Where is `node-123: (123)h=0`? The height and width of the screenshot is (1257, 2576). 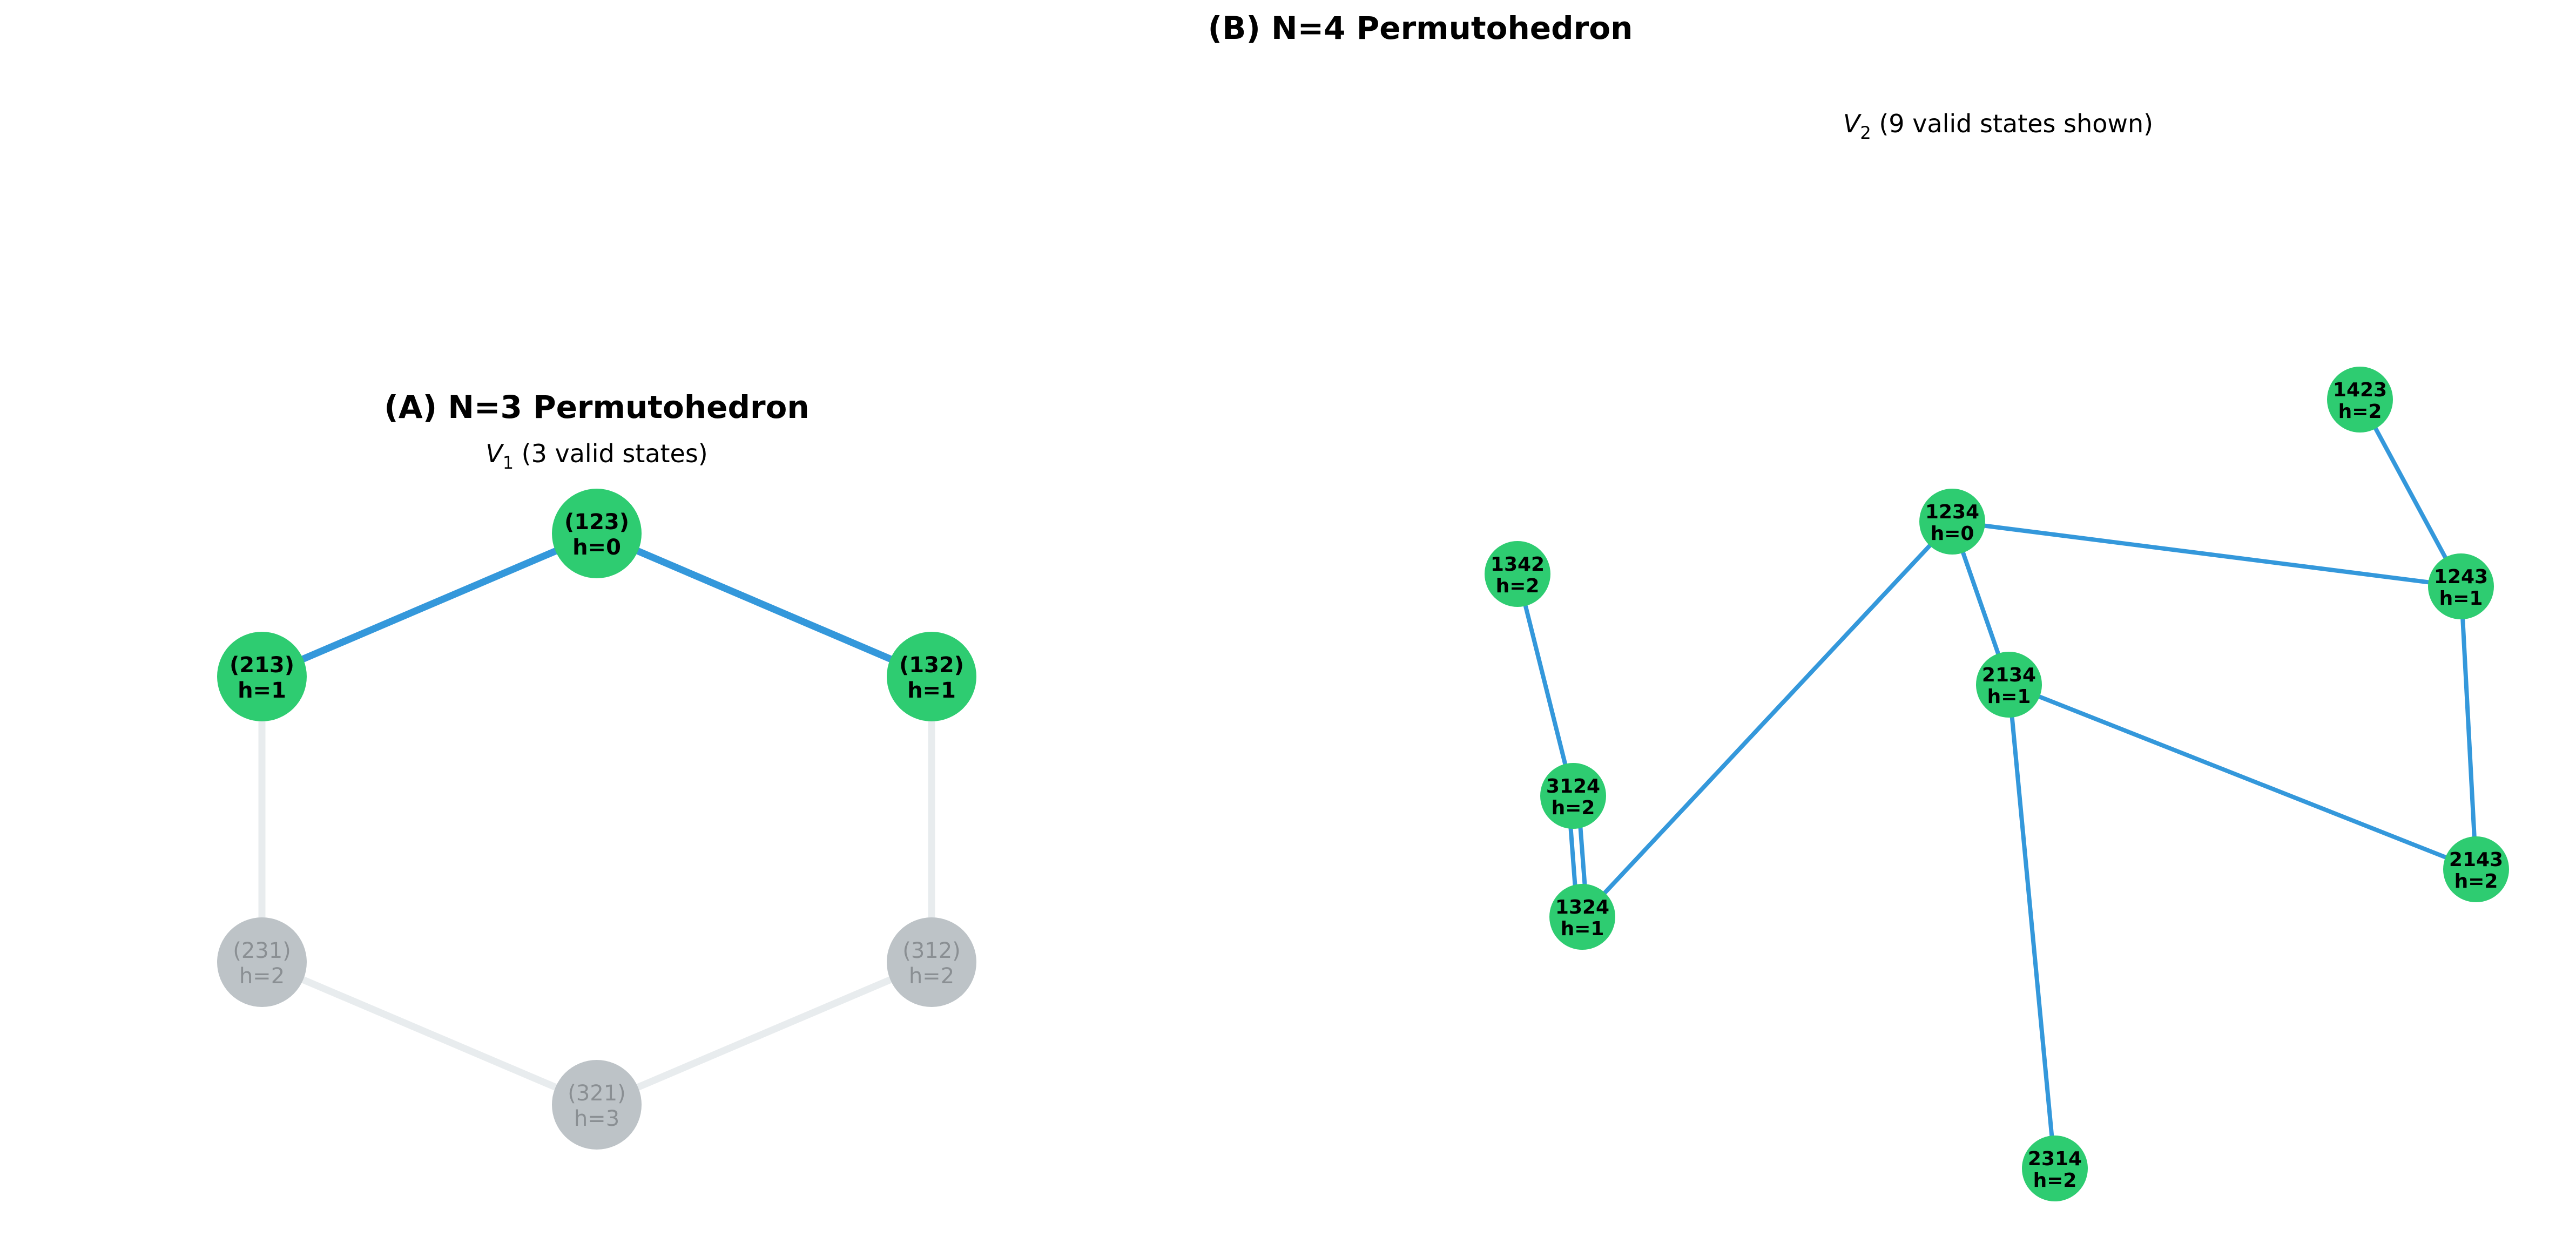 node-123: (123)h=0 is located at coordinates (597, 533).